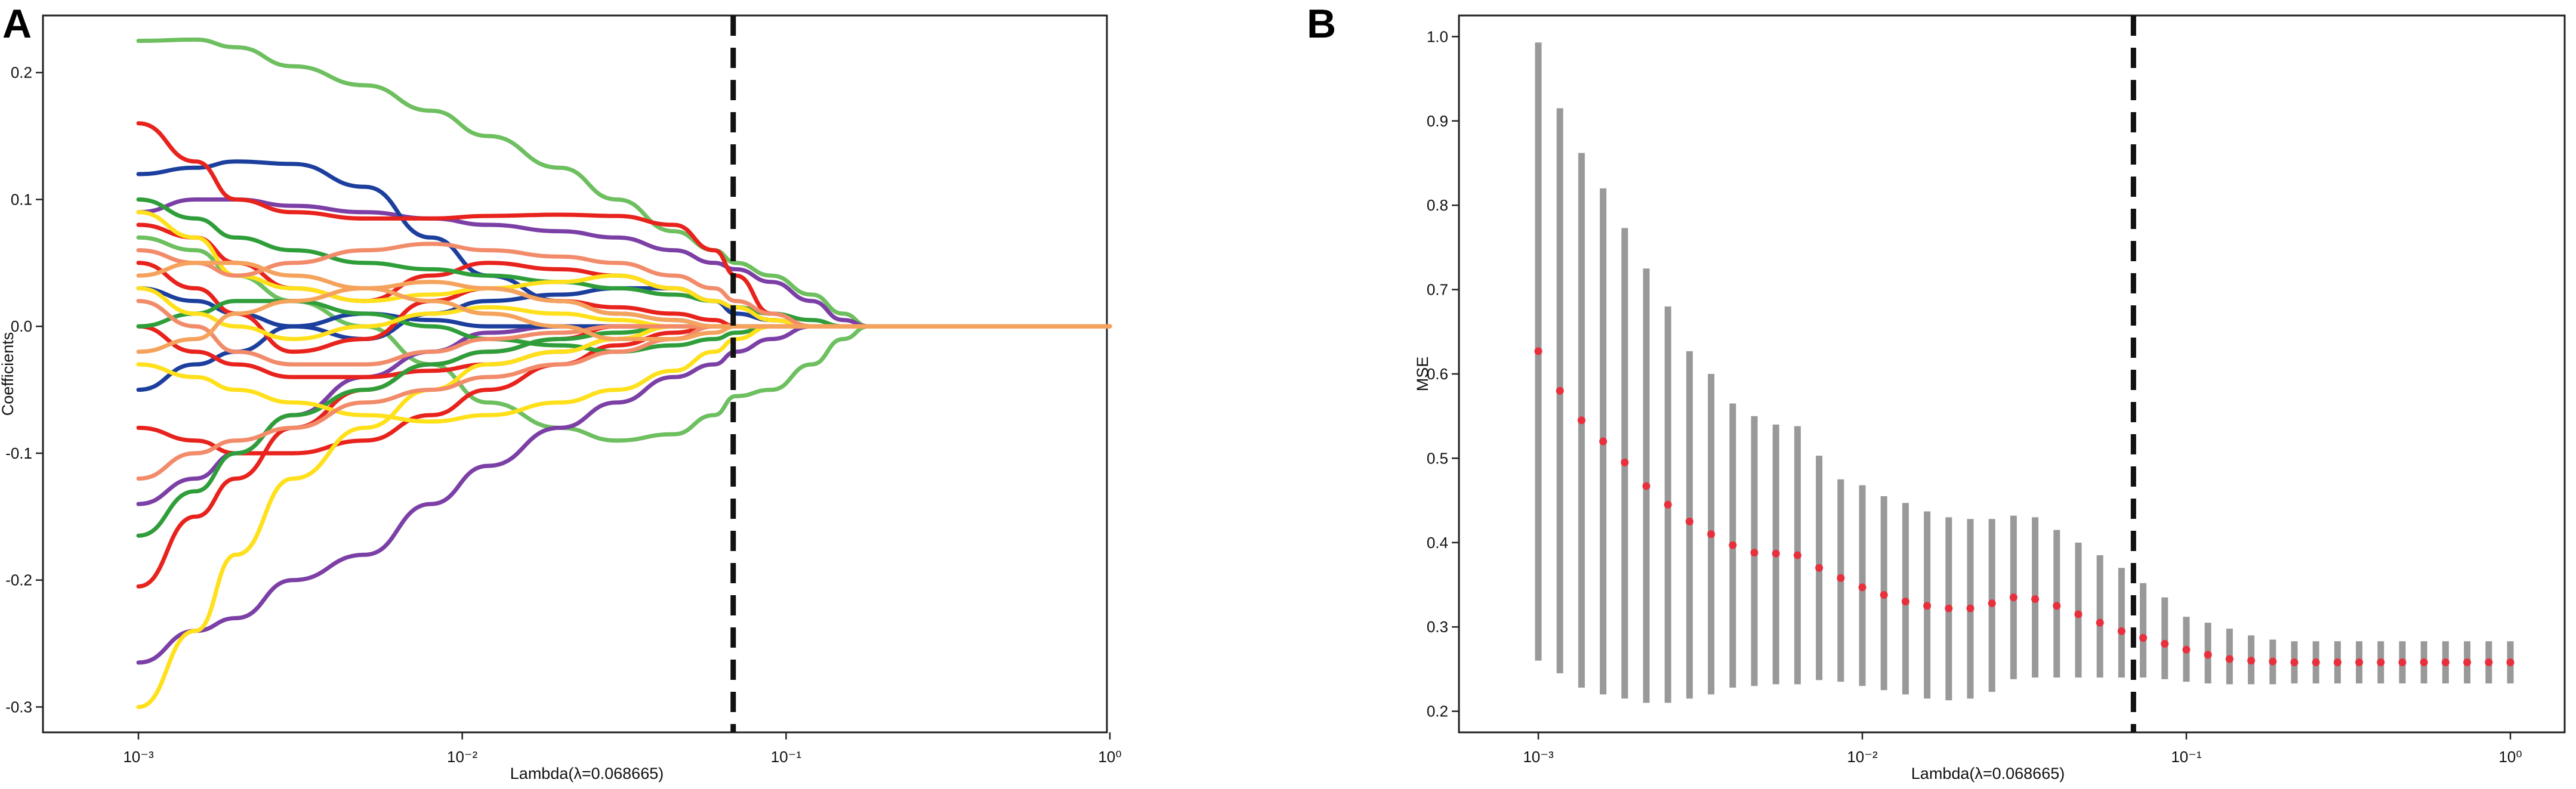 Image resolution: width=2576 pixels, height=789 pixels. Describe the element at coordinates (22, 73) in the screenshot. I see `a-y-tick-label: 0.2` at that location.